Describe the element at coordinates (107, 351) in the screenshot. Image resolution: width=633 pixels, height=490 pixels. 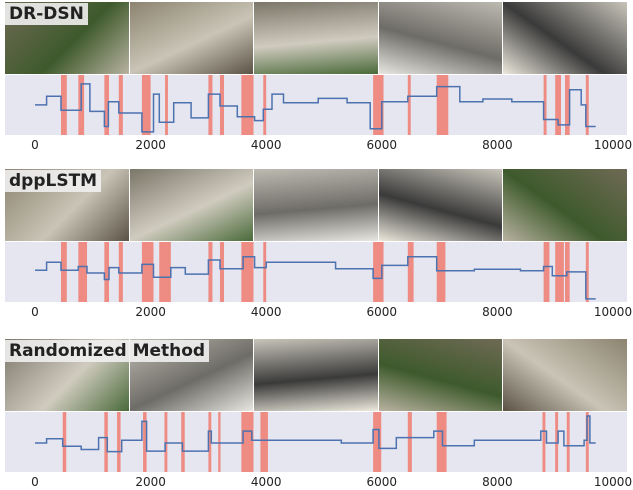
I see `method-label: Randomized Method` at that location.